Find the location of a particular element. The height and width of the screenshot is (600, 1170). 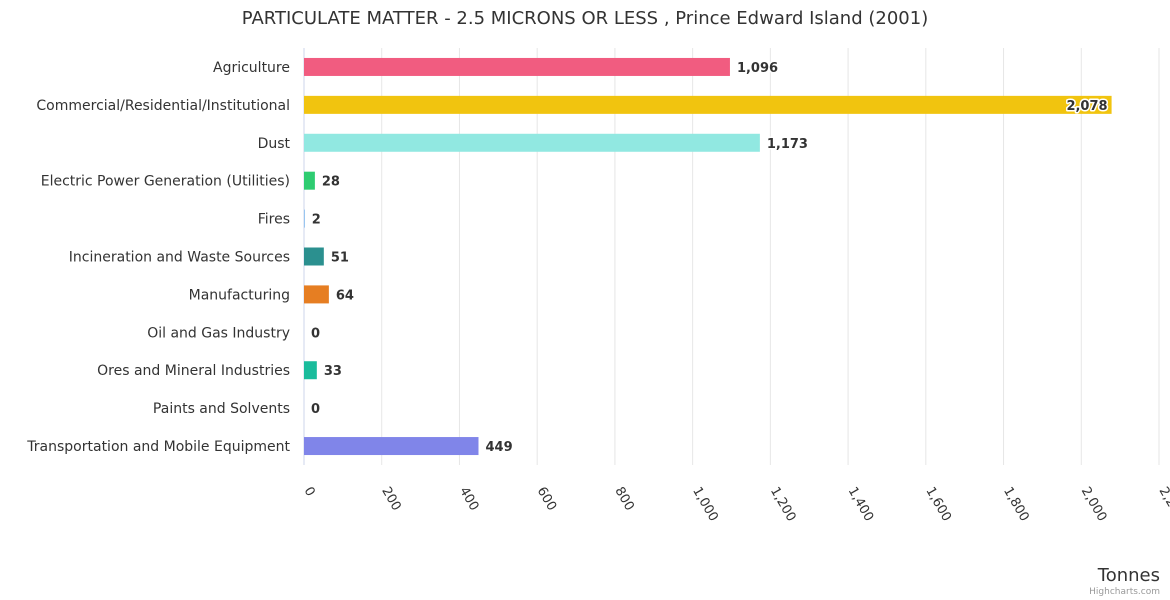

category-label: Paints and Solvents is located at coordinates (221, 409).